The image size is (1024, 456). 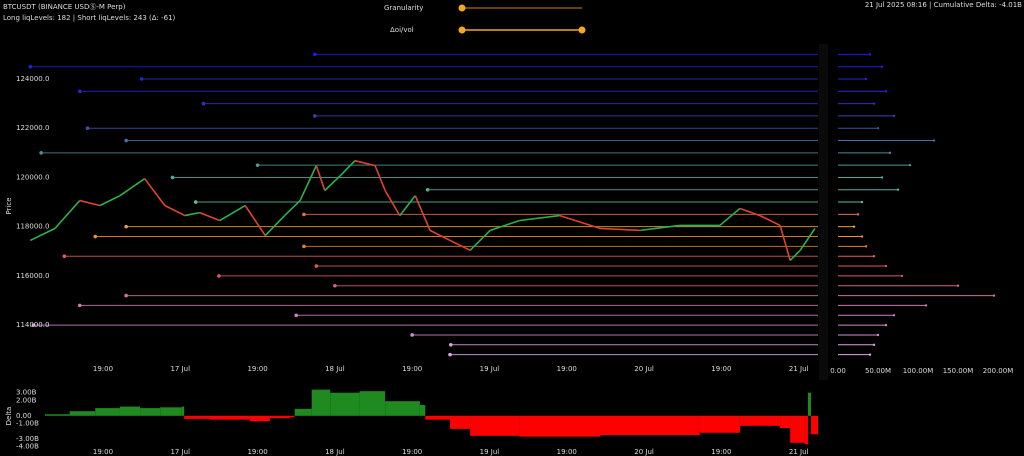 What do you see at coordinates (998, 371) in the screenshot?
I see `side-tick-label: 200.00M` at bounding box center [998, 371].